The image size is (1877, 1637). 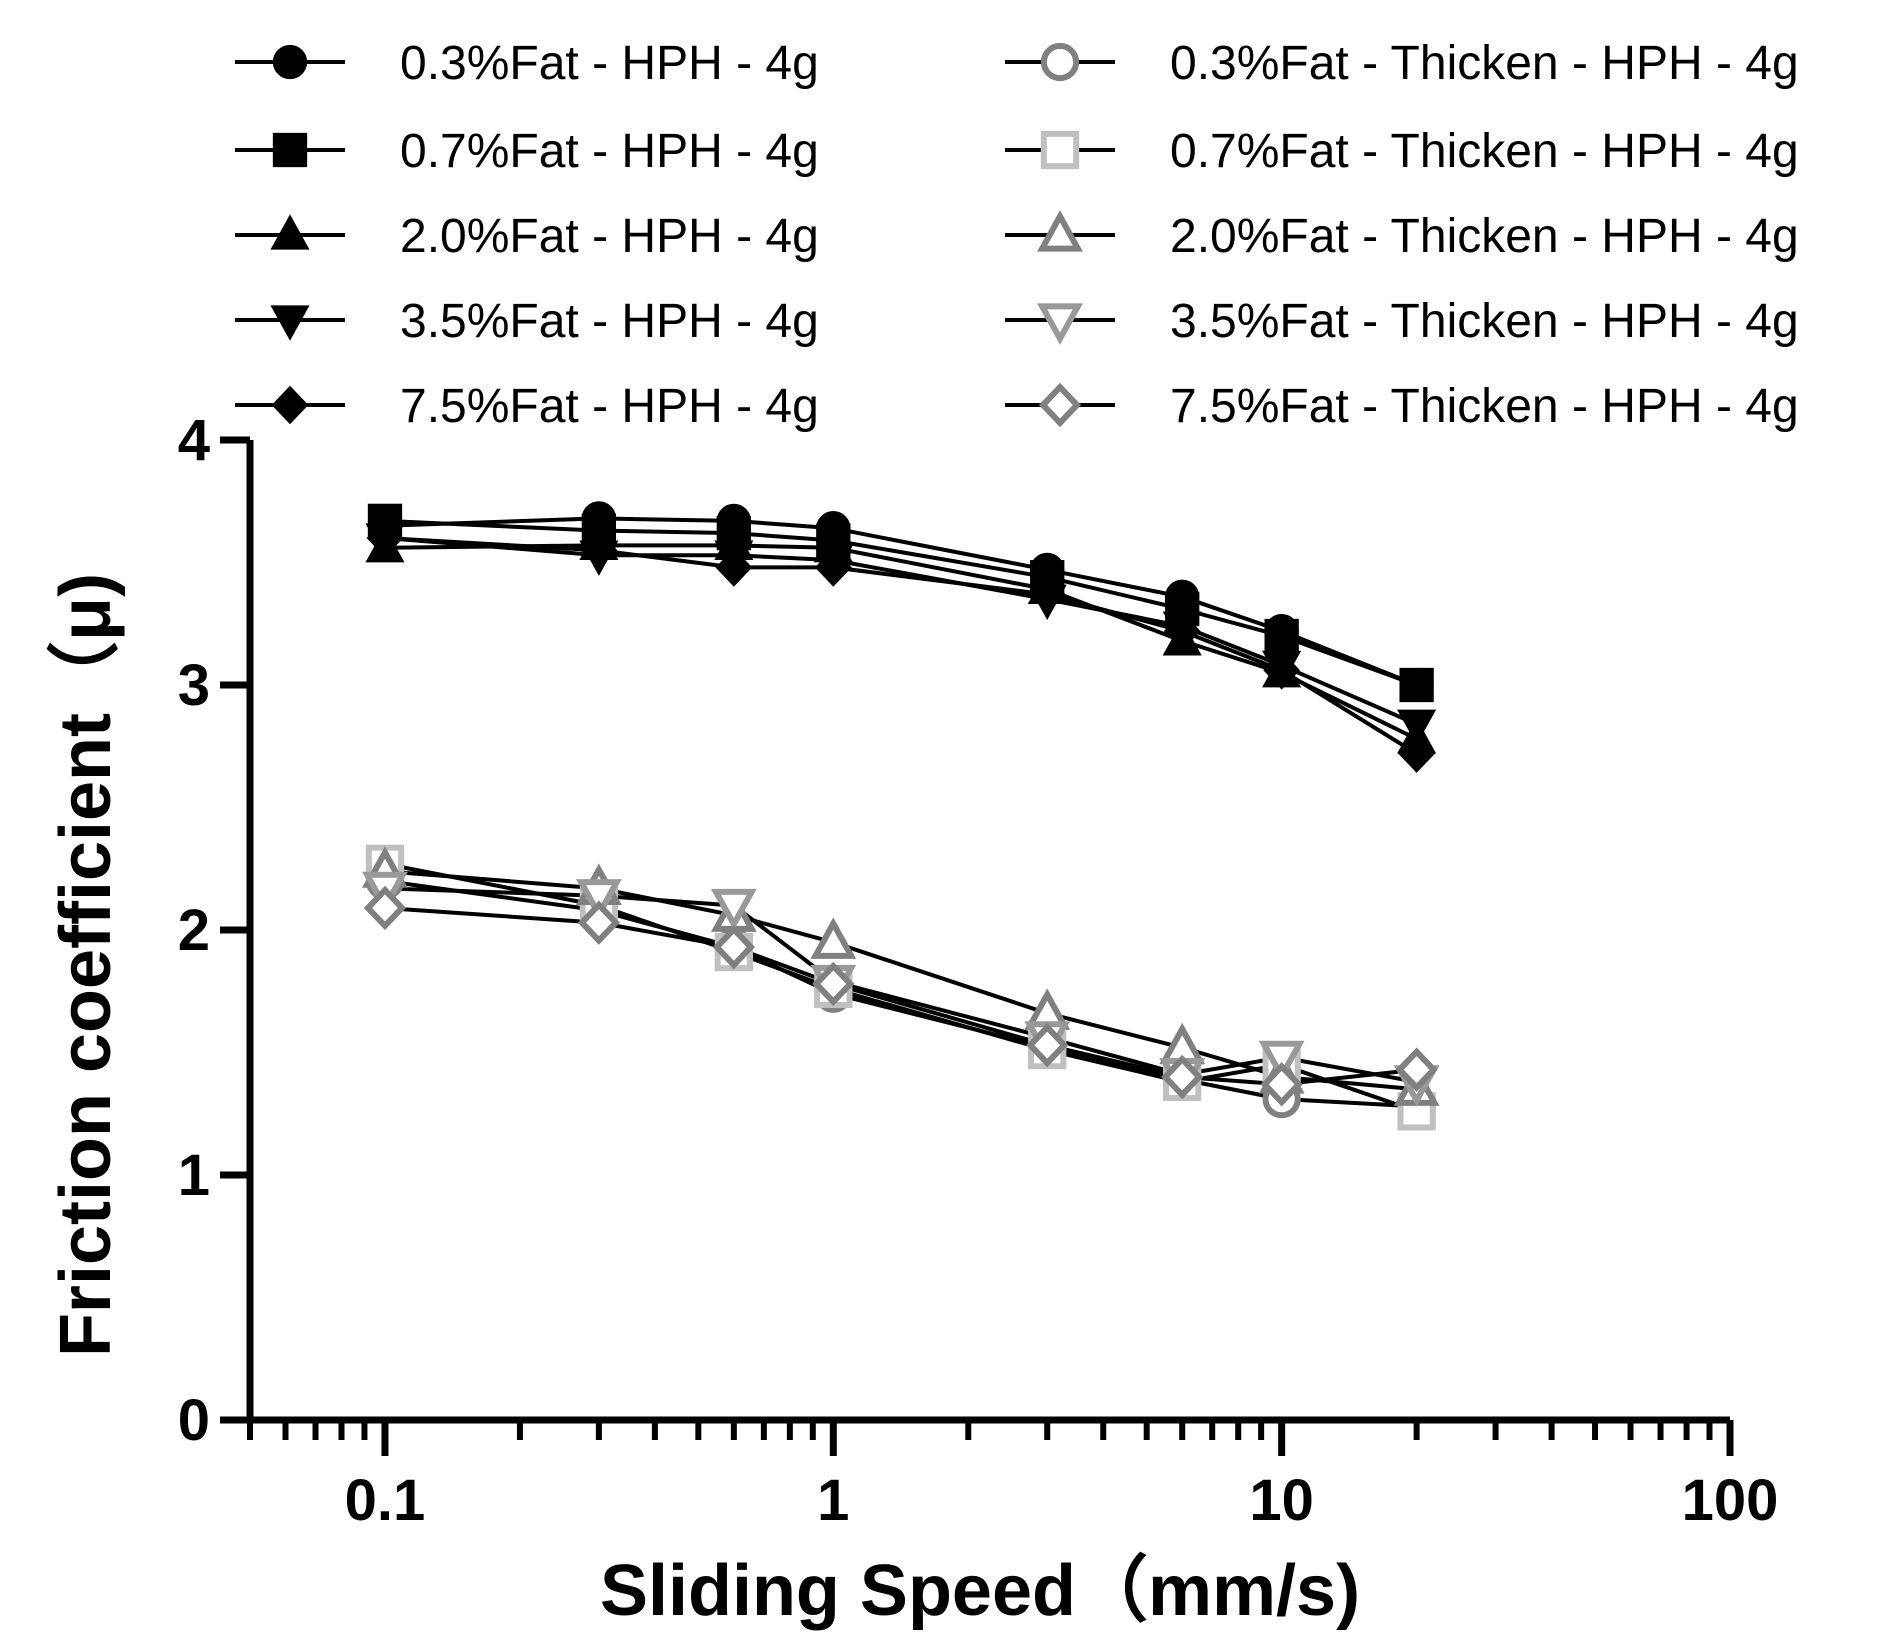 I want to click on data-point-3-5-fat-hph-4g, so click(x=1417, y=727).